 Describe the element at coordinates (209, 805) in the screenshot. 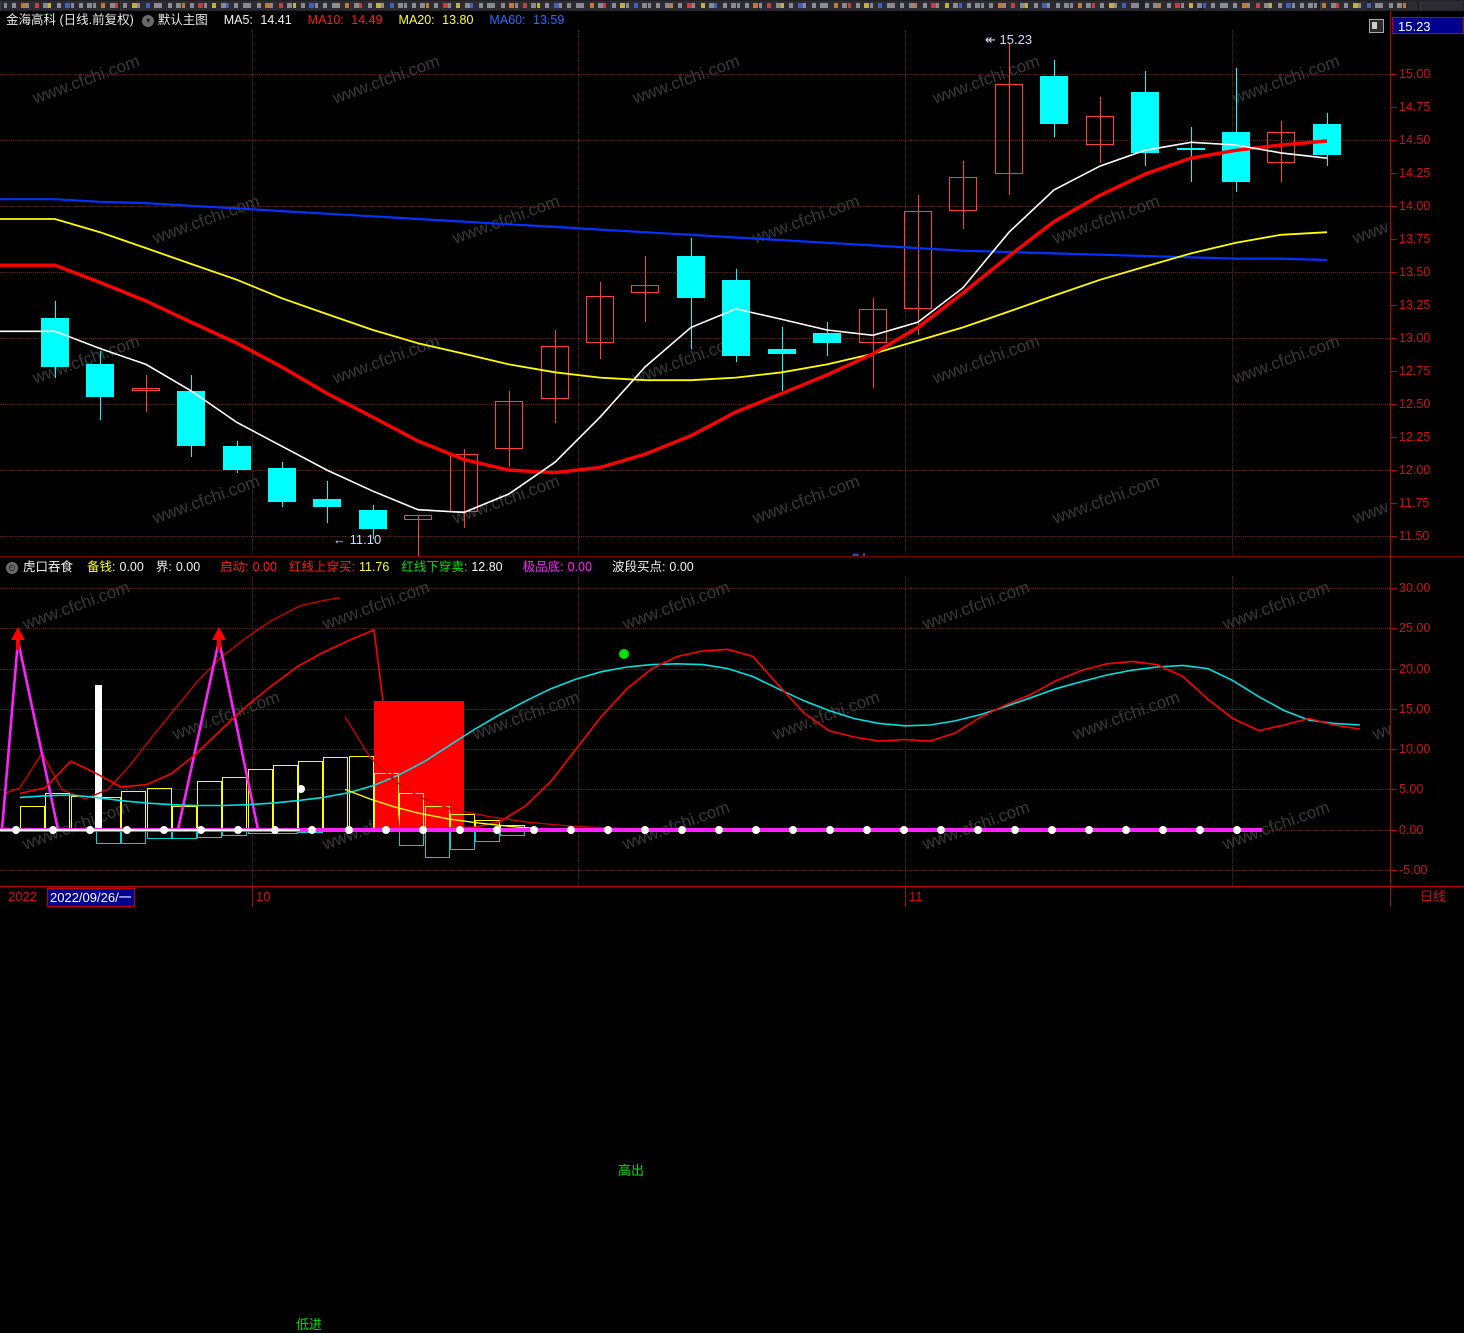

I see `histogram-bar-yellow` at that location.